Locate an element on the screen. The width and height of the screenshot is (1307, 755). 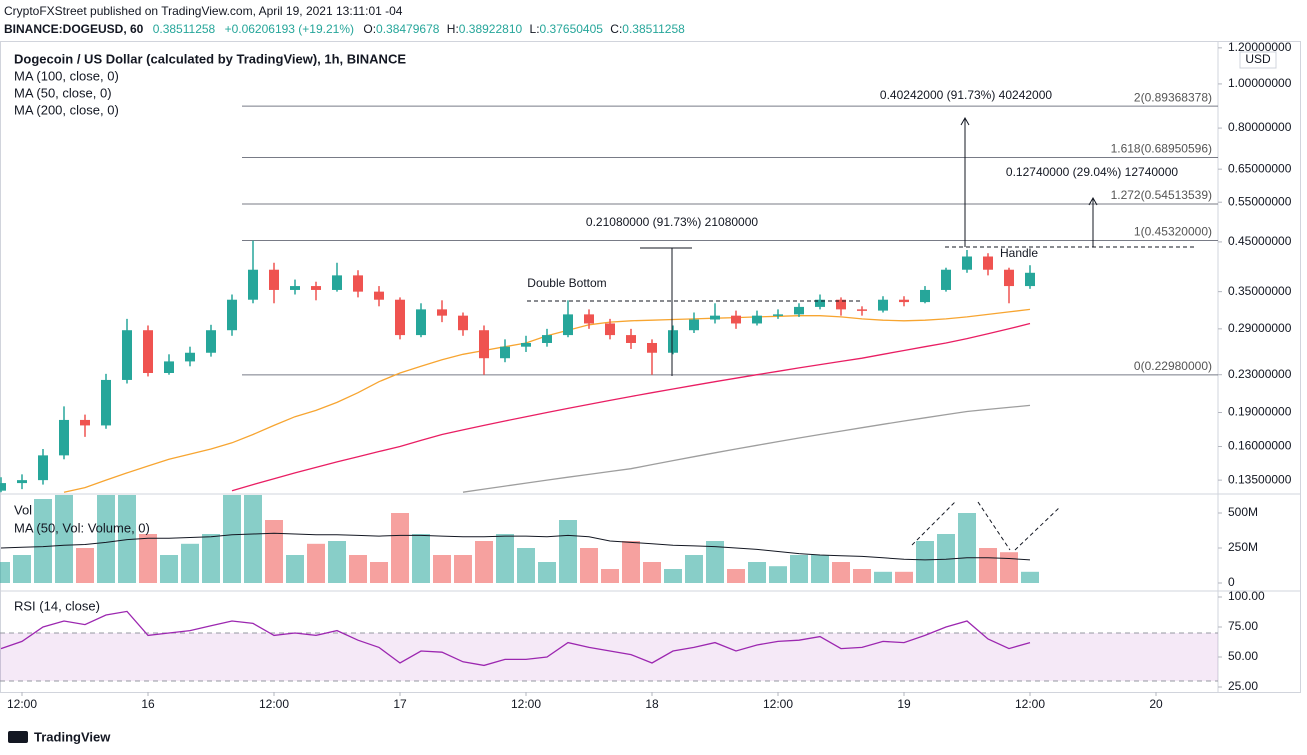
y-tick-label: 0.19000000 is located at coordinates (1260, 412).